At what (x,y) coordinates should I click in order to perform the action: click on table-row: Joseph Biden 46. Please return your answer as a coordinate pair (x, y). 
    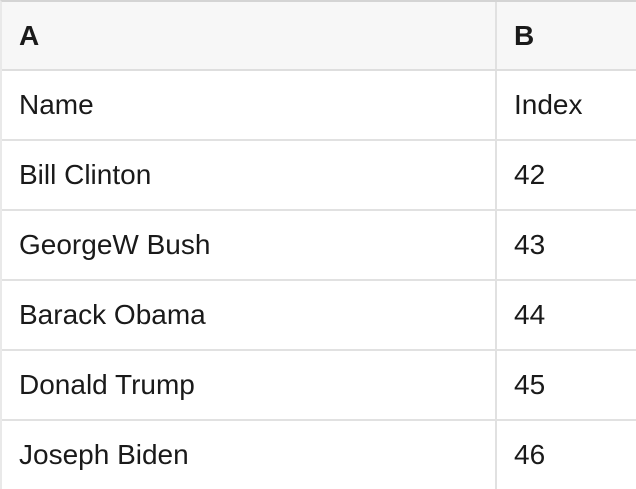
    Looking at the image, I should click on (319, 455).